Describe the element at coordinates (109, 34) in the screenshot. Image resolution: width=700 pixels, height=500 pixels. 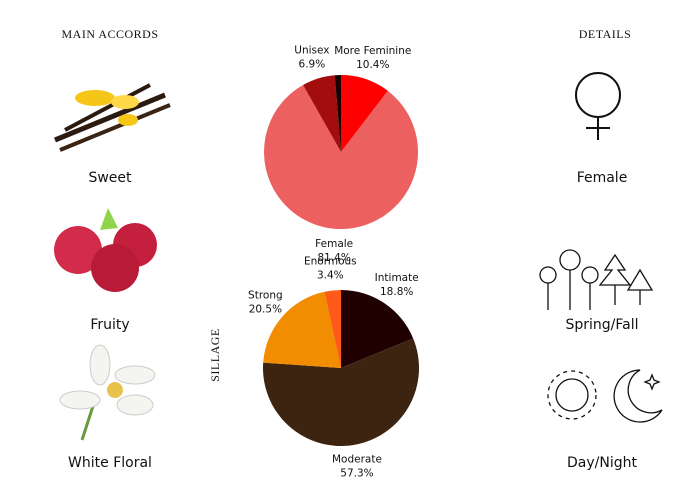
I see `accords-title: MAIN ACCORDS` at that location.